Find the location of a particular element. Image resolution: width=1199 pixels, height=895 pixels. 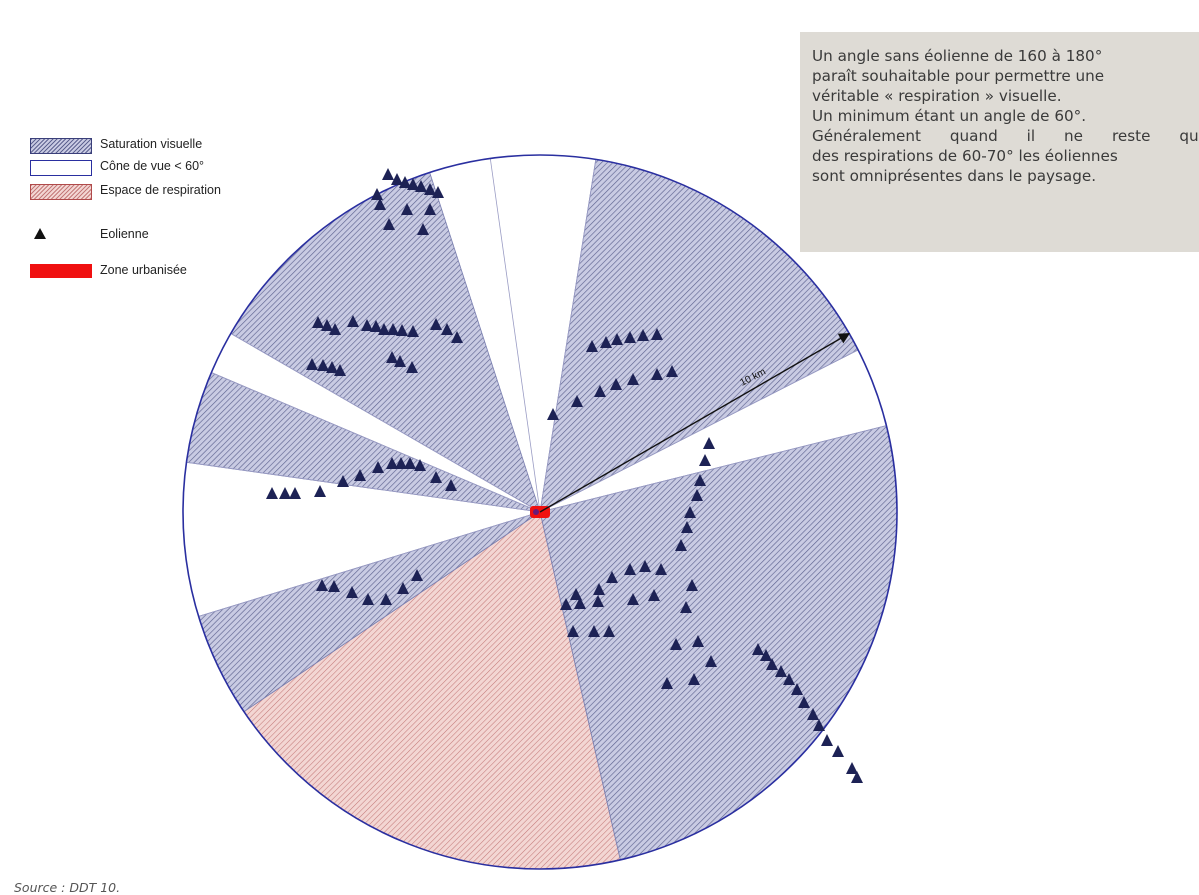

legend-label: Cône de vue < 60° is located at coordinates (152, 166).